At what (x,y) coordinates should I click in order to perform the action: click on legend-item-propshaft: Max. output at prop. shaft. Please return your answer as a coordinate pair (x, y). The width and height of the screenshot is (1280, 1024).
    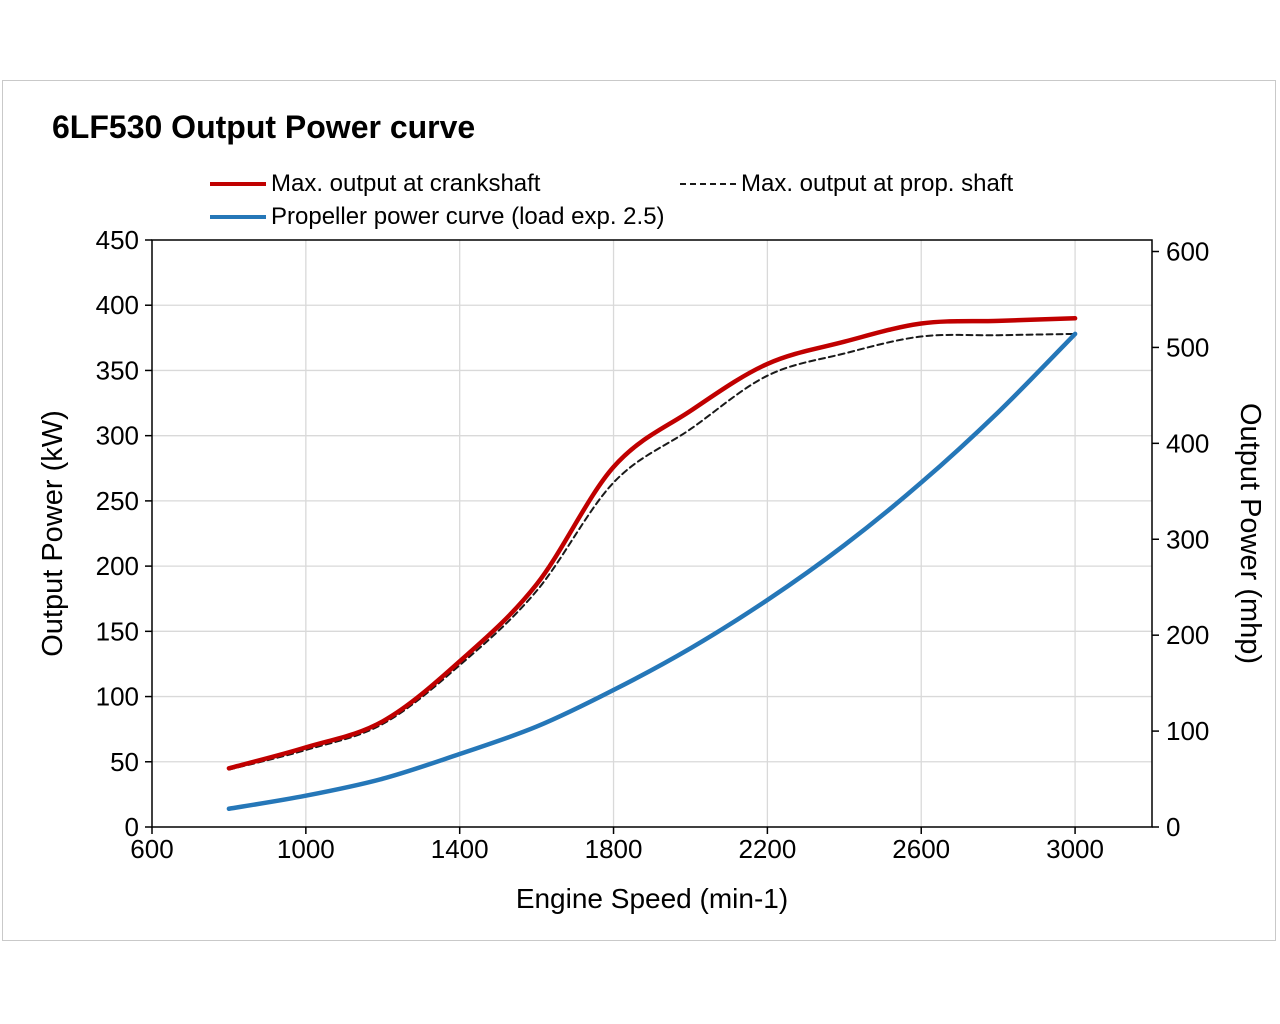
    Looking at the image, I should click on (846, 184).